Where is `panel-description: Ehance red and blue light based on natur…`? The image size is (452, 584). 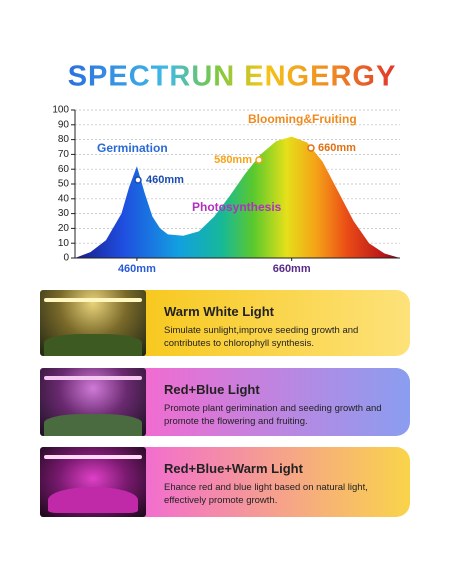
panel-description: Ehance red and blue light based on natur… is located at coordinates (266, 494).